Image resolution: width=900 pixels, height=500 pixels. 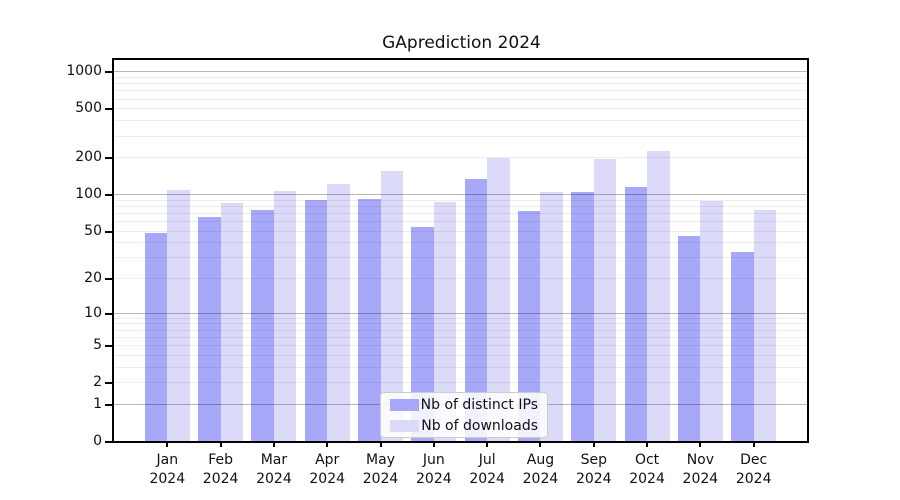 What do you see at coordinates (479, 404) in the screenshot?
I see `legend-label-distinct-ips: Nb of distinct IPs` at bounding box center [479, 404].